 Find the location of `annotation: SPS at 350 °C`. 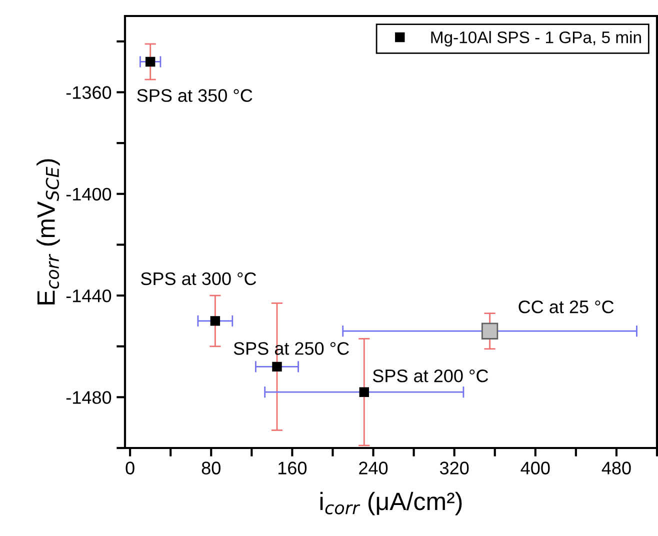

annotation: SPS at 350 °C is located at coordinates (194, 95).